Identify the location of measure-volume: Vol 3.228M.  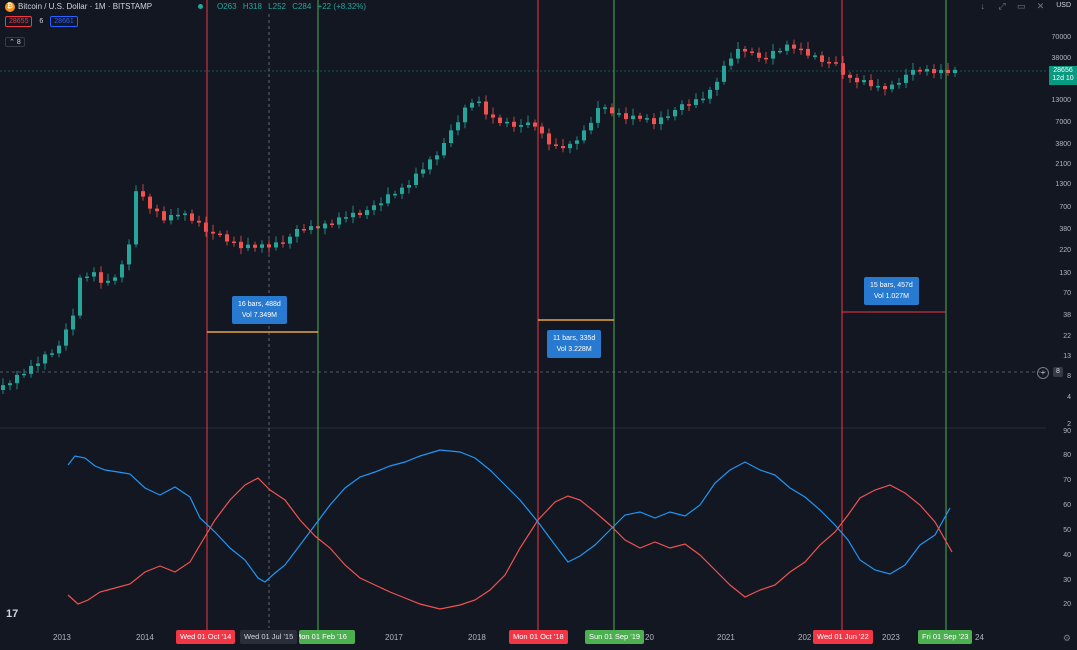
(574, 349).